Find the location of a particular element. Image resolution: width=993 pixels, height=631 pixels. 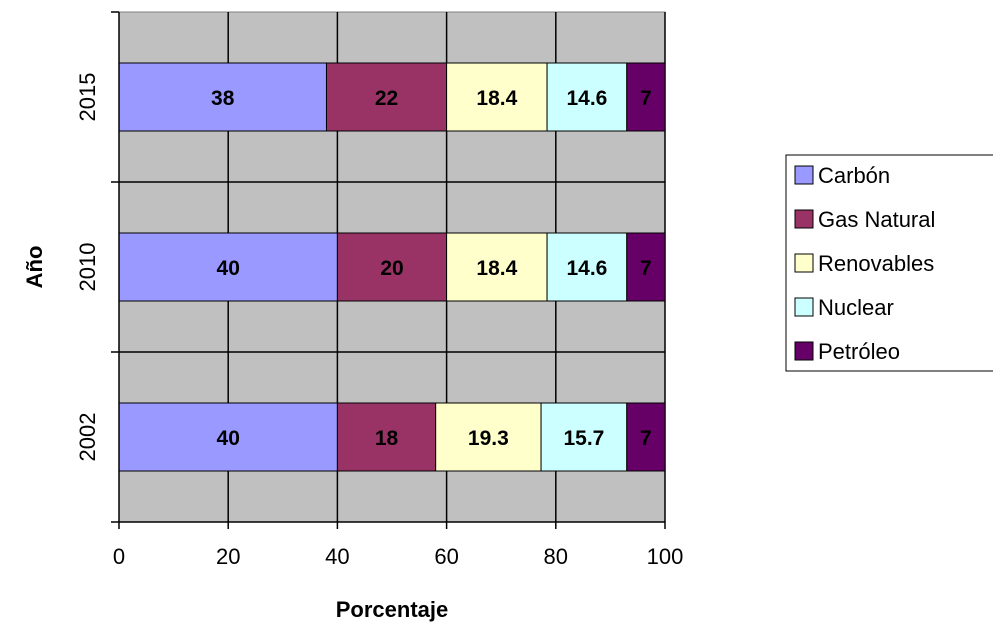

y-tick-label-2010: 2010 is located at coordinates (87, 267).